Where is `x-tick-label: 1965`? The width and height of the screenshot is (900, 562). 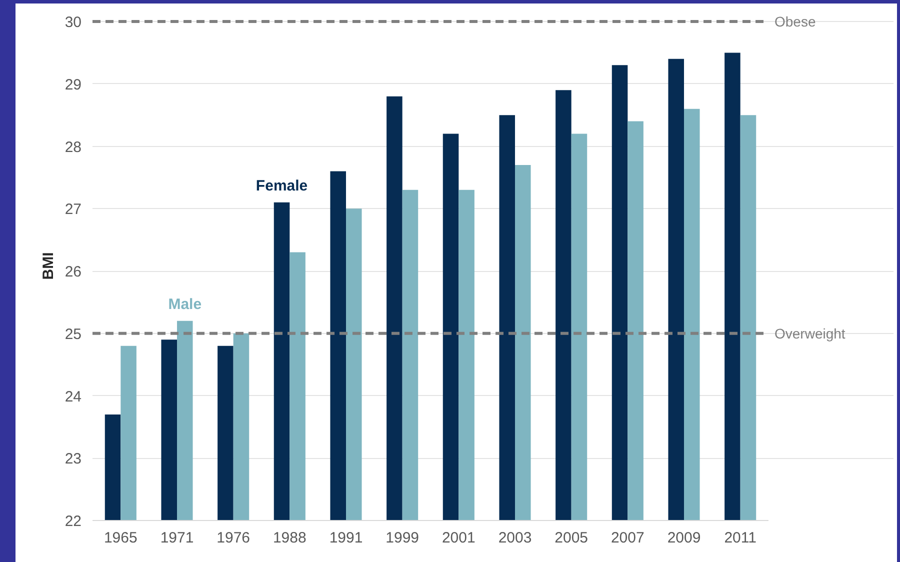 x-tick-label: 1965 is located at coordinates (121, 538).